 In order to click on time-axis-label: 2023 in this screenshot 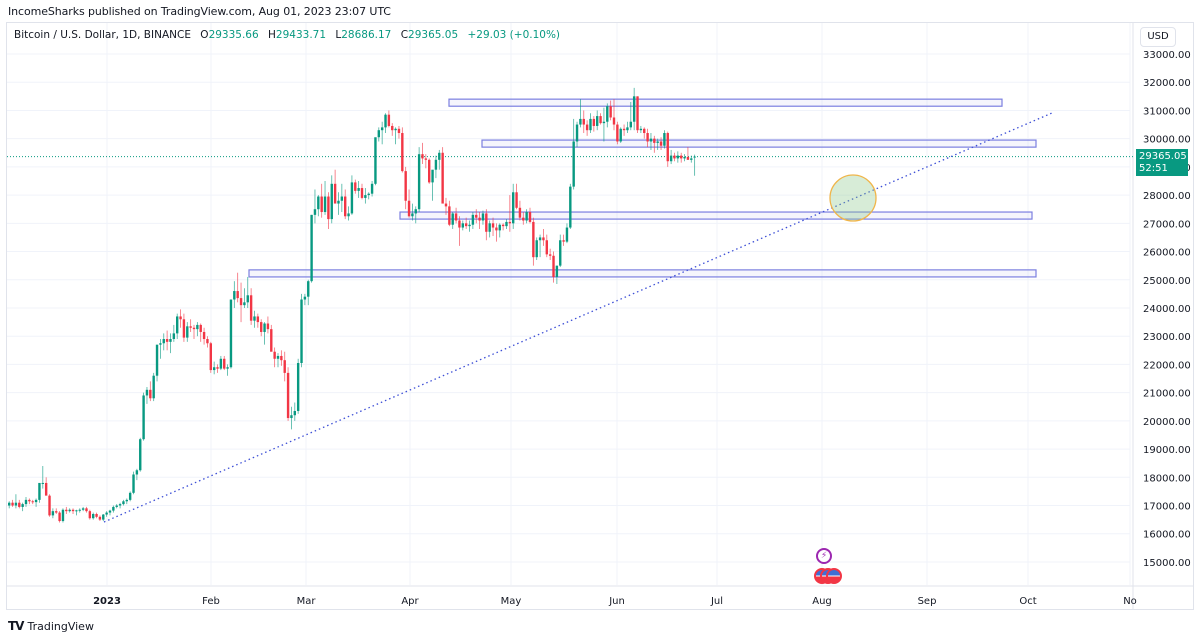, I will do `click(107, 601)`.